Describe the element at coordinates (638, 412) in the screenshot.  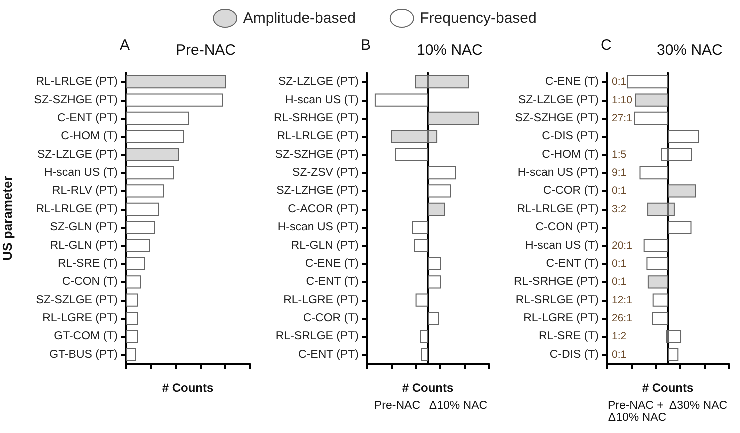
I see `text: Pre-NAC + Δ10% NAC` at that location.